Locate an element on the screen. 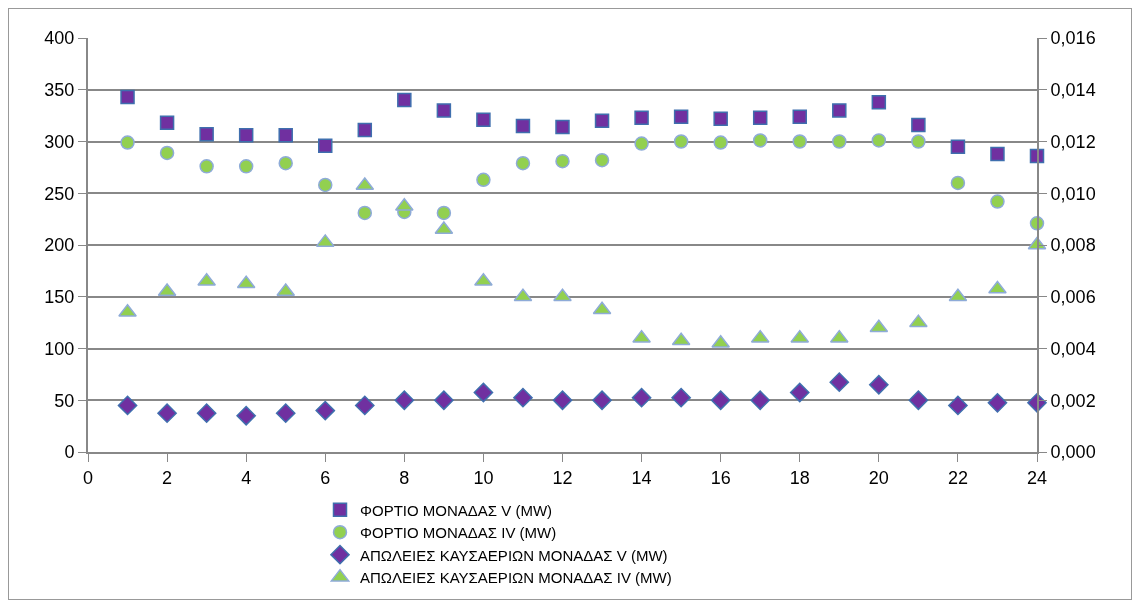 The image size is (1142, 610). y2-tick-label: 0,010 is located at coordinates (1073, 193).